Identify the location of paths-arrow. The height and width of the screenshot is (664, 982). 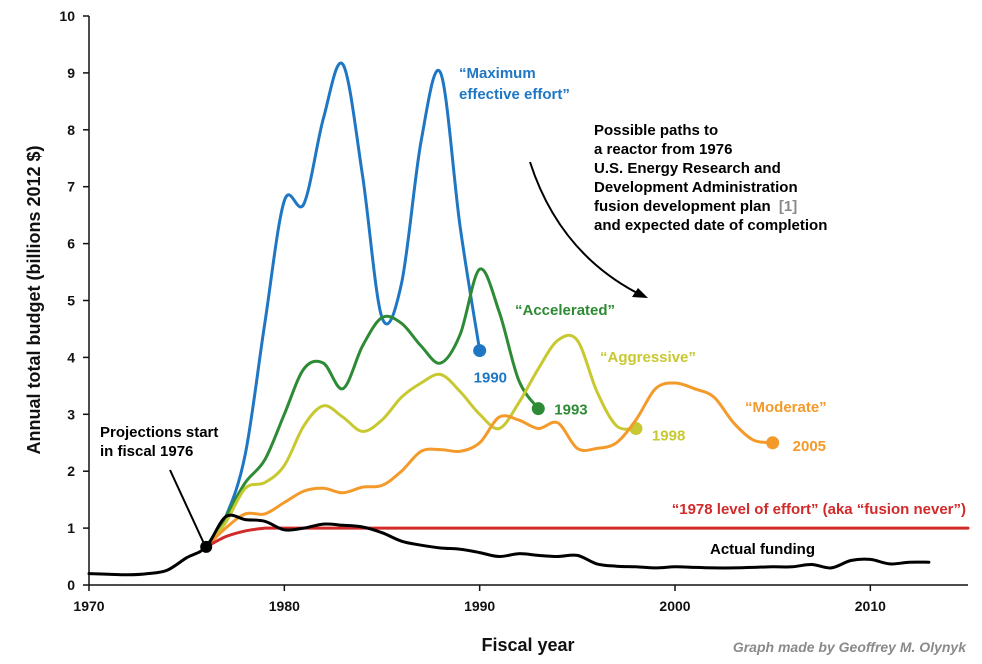
(586, 229).